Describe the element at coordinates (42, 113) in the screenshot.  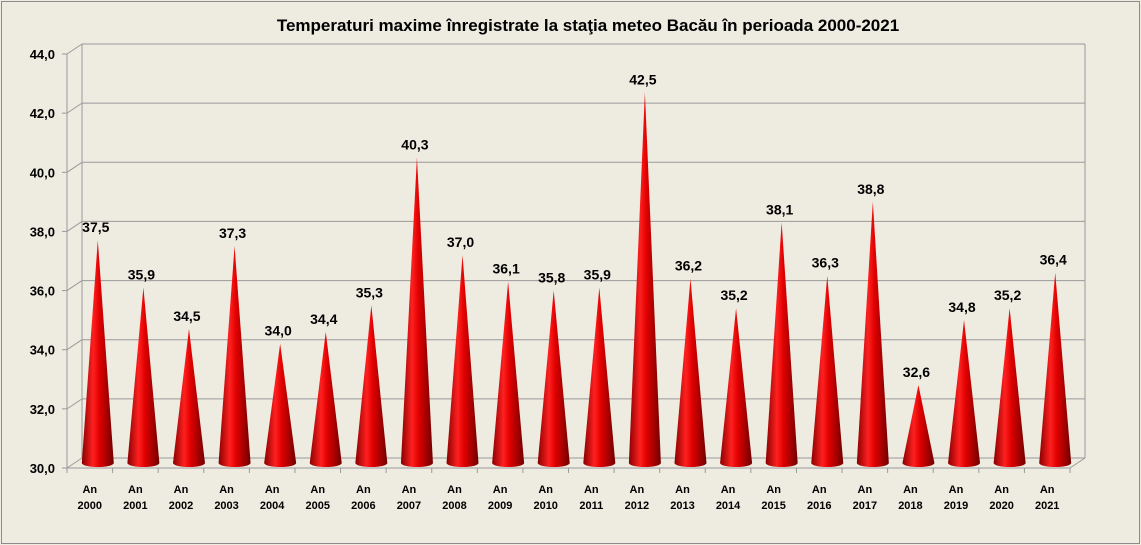
I see `y-tick-label: 42,0` at that location.